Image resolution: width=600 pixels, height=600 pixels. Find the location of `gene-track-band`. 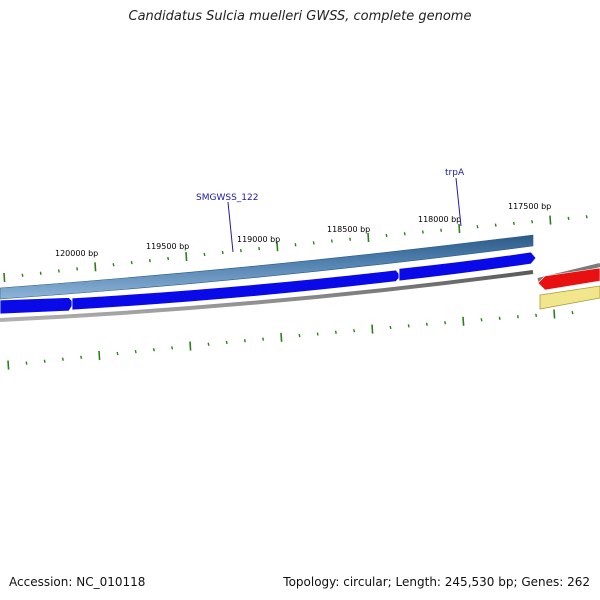

gene-track-band is located at coordinates (267, 267).